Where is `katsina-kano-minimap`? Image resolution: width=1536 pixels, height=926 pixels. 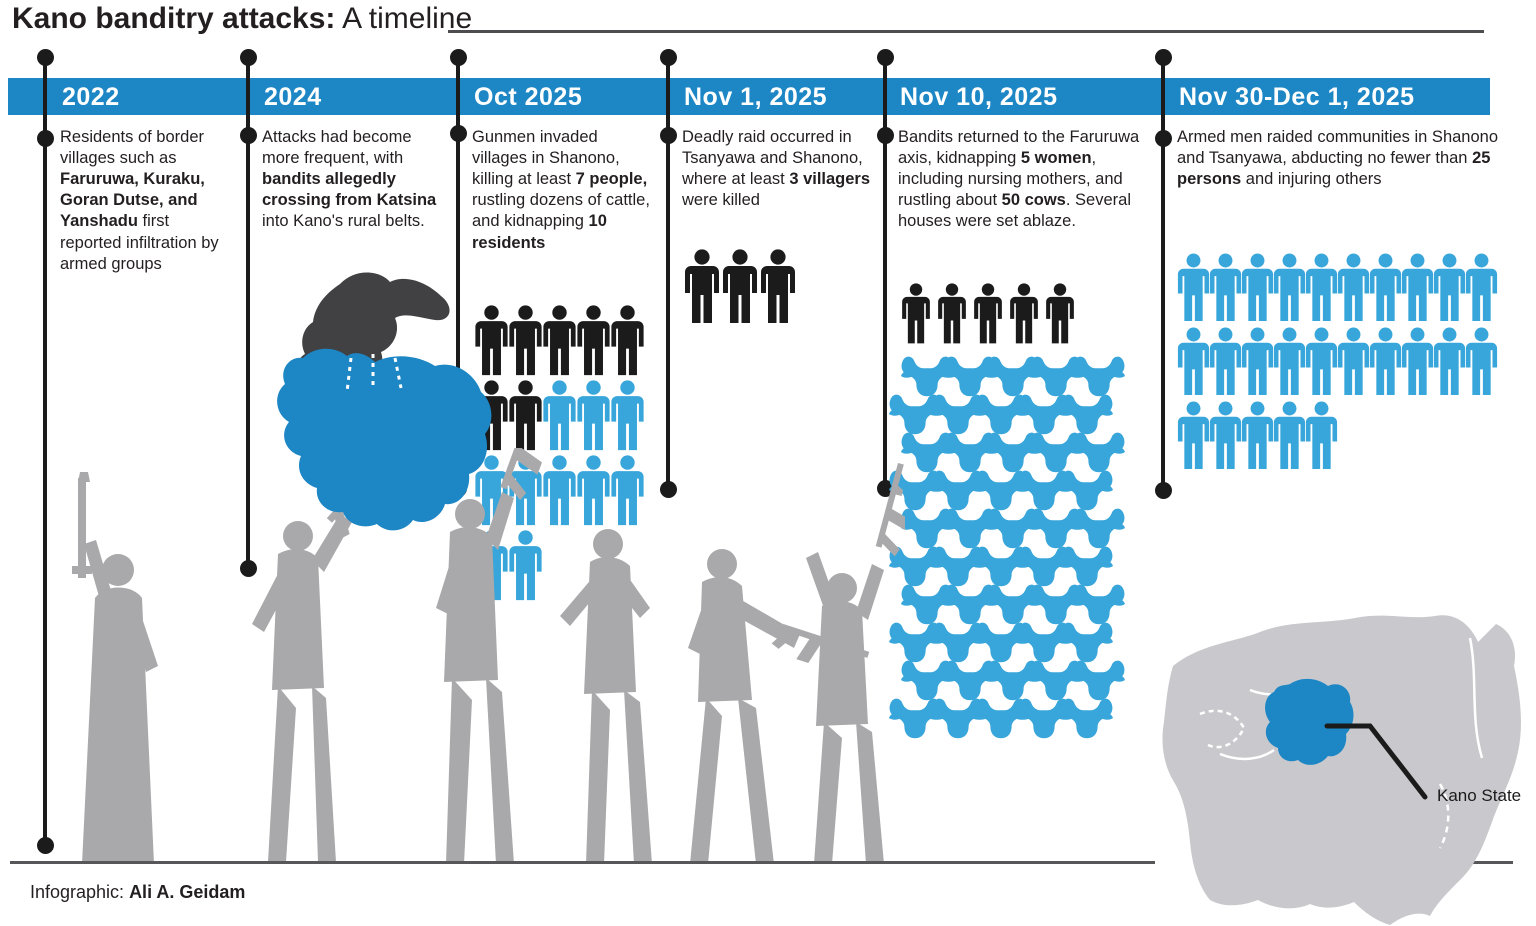
katsina-kano-minimap is located at coordinates (384, 401).